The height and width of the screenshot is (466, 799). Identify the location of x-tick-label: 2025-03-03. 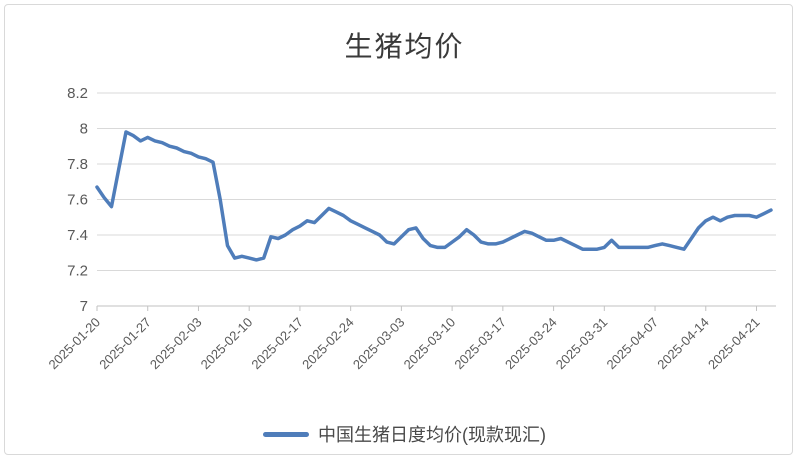
(379, 344).